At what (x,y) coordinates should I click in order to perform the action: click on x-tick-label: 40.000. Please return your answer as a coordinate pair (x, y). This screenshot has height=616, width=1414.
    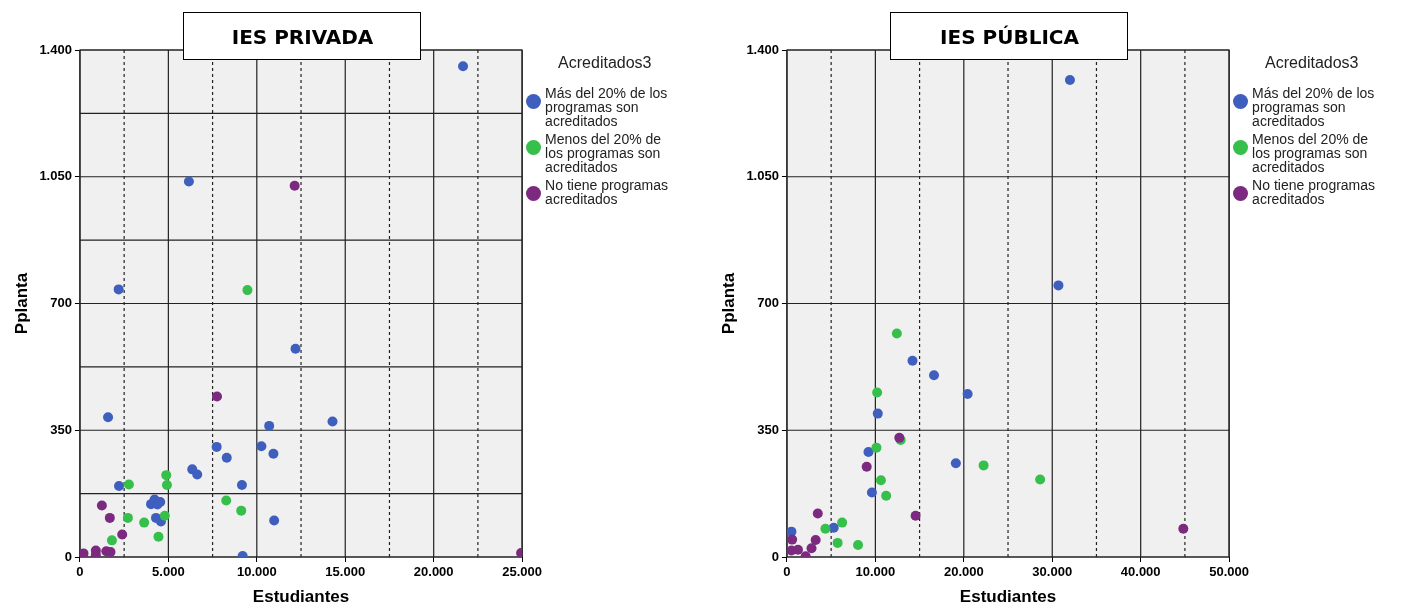
    Looking at the image, I should click on (1140, 572).